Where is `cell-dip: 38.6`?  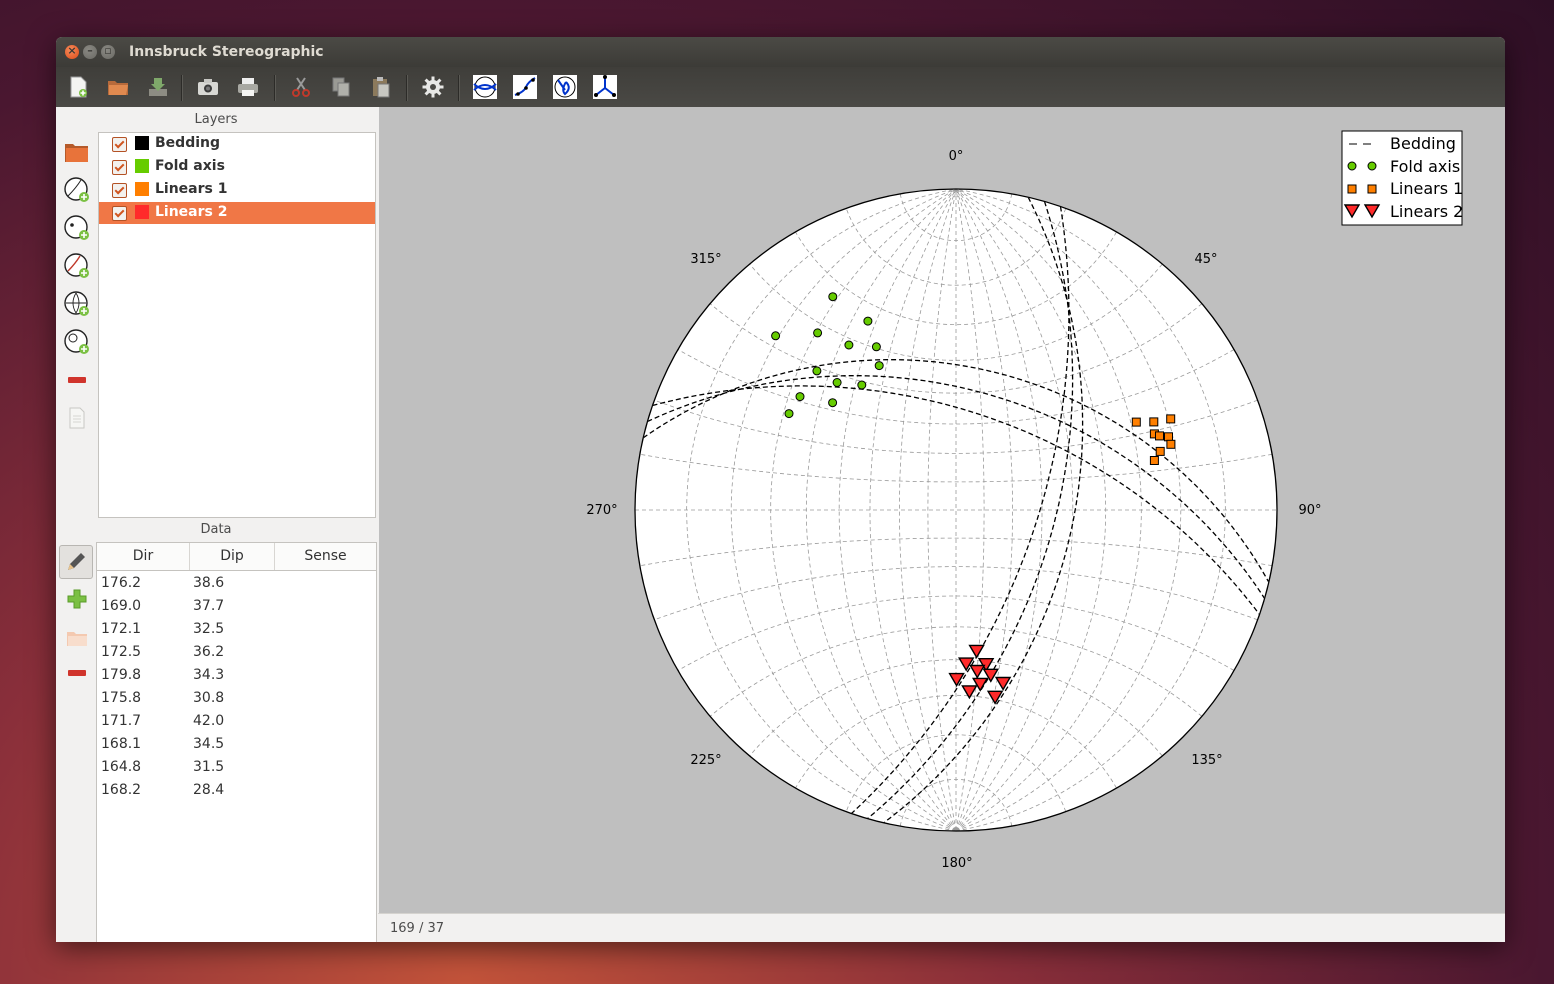
cell-dip: 38.6 is located at coordinates (209, 583).